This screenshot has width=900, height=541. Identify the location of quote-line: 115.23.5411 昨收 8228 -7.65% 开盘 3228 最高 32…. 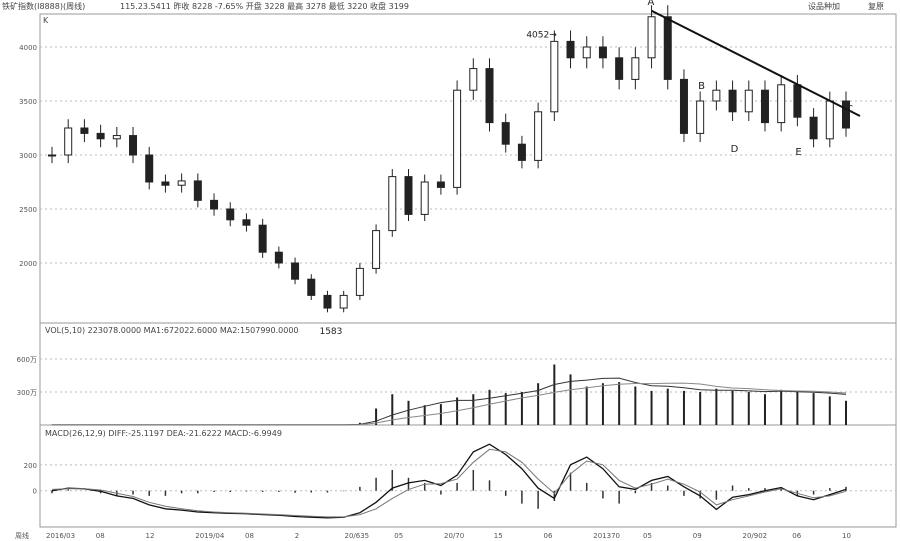
(264, 6).